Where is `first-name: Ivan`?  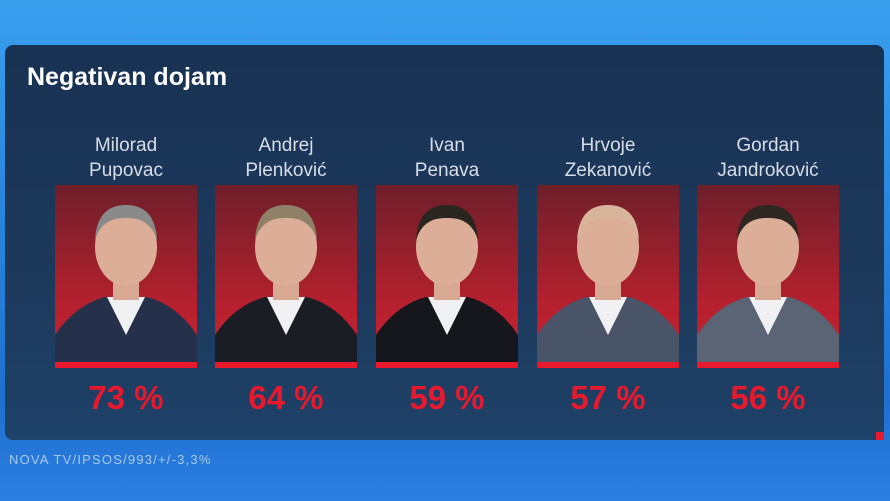
first-name: Ivan is located at coordinates (447, 145).